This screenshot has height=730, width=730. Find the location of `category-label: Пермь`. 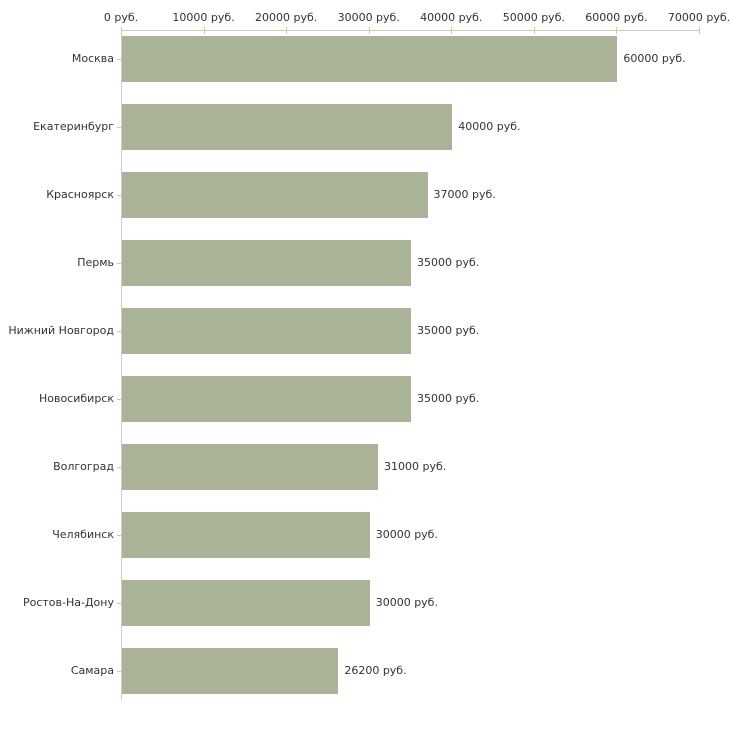

category-label: Пермь is located at coordinates (95, 262).